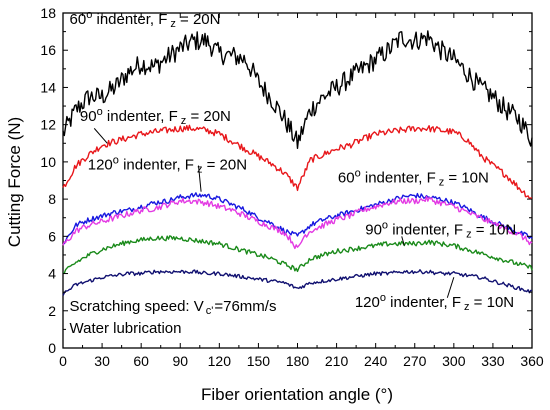  What do you see at coordinates (63, 361) in the screenshot?
I see `x-tick-label: 0` at bounding box center [63, 361].